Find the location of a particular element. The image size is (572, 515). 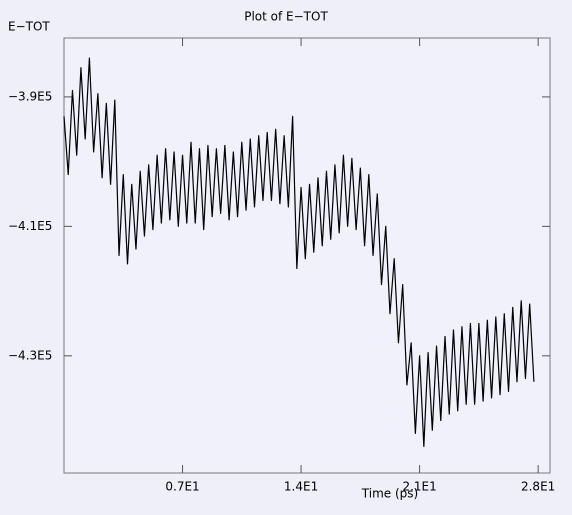

x-tick-label: 0.7E1 is located at coordinates (182, 487).